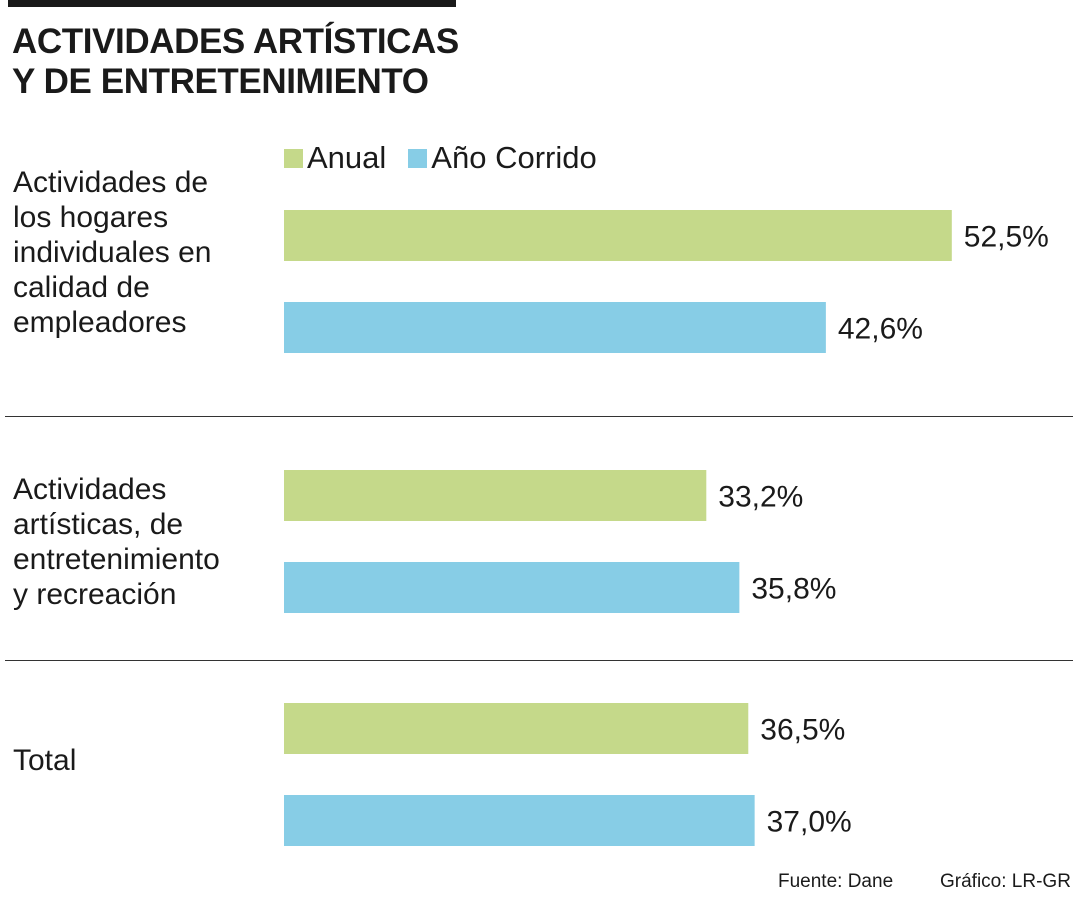  What do you see at coordinates (793, 589) in the screenshot?
I see `value-label-artisticas-ano-corrido: 35,8%` at bounding box center [793, 589].